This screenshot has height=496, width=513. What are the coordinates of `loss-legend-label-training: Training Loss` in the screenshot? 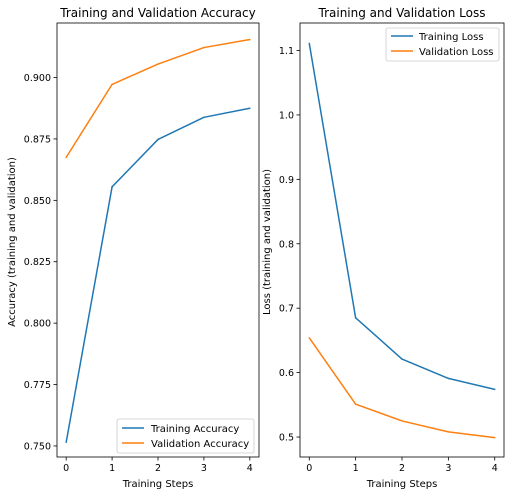 It's located at (451, 37).